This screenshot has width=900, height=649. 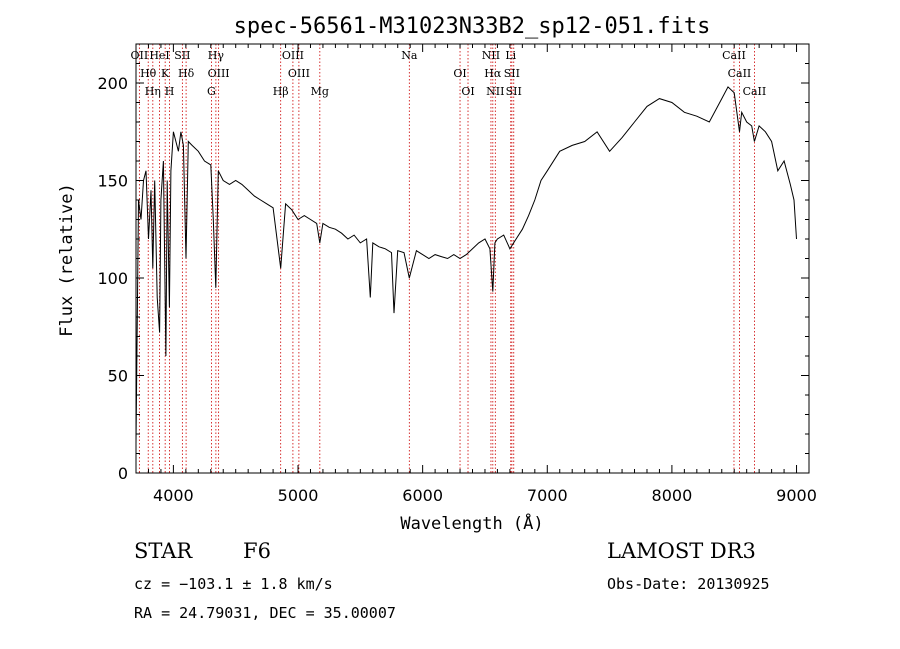 What do you see at coordinates (165, 73) in the screenshot?
I see `line-marker-label: K` at bounding box center [165, 73].